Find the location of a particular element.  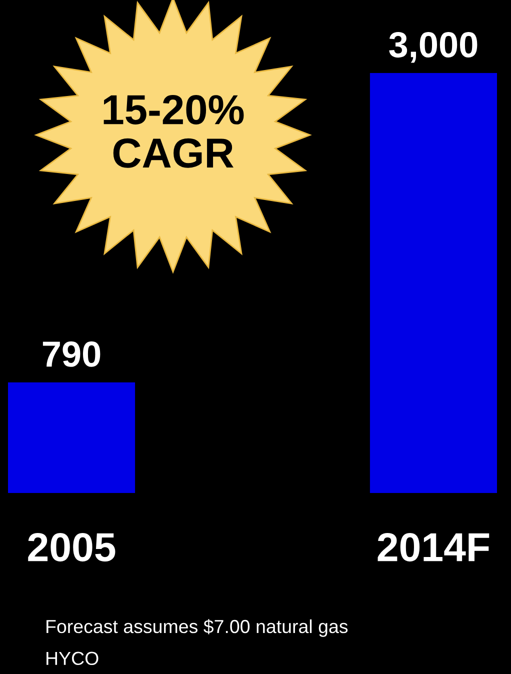

text: HYCO is located at coordinates (72, 659).